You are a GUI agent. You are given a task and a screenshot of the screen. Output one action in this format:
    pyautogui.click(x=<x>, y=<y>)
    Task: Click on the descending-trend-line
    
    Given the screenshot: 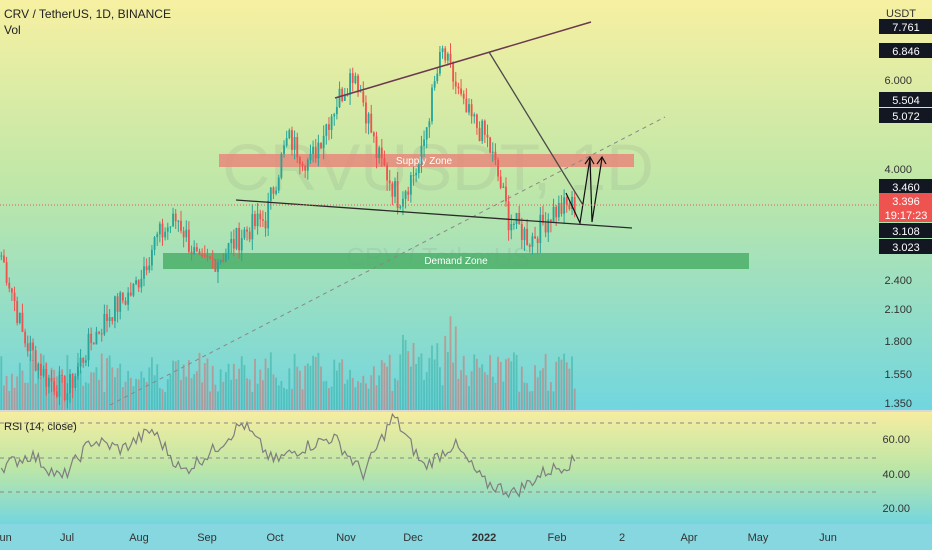 What is the action you would take?
    pyautogui.click(x=536, y=128)
    